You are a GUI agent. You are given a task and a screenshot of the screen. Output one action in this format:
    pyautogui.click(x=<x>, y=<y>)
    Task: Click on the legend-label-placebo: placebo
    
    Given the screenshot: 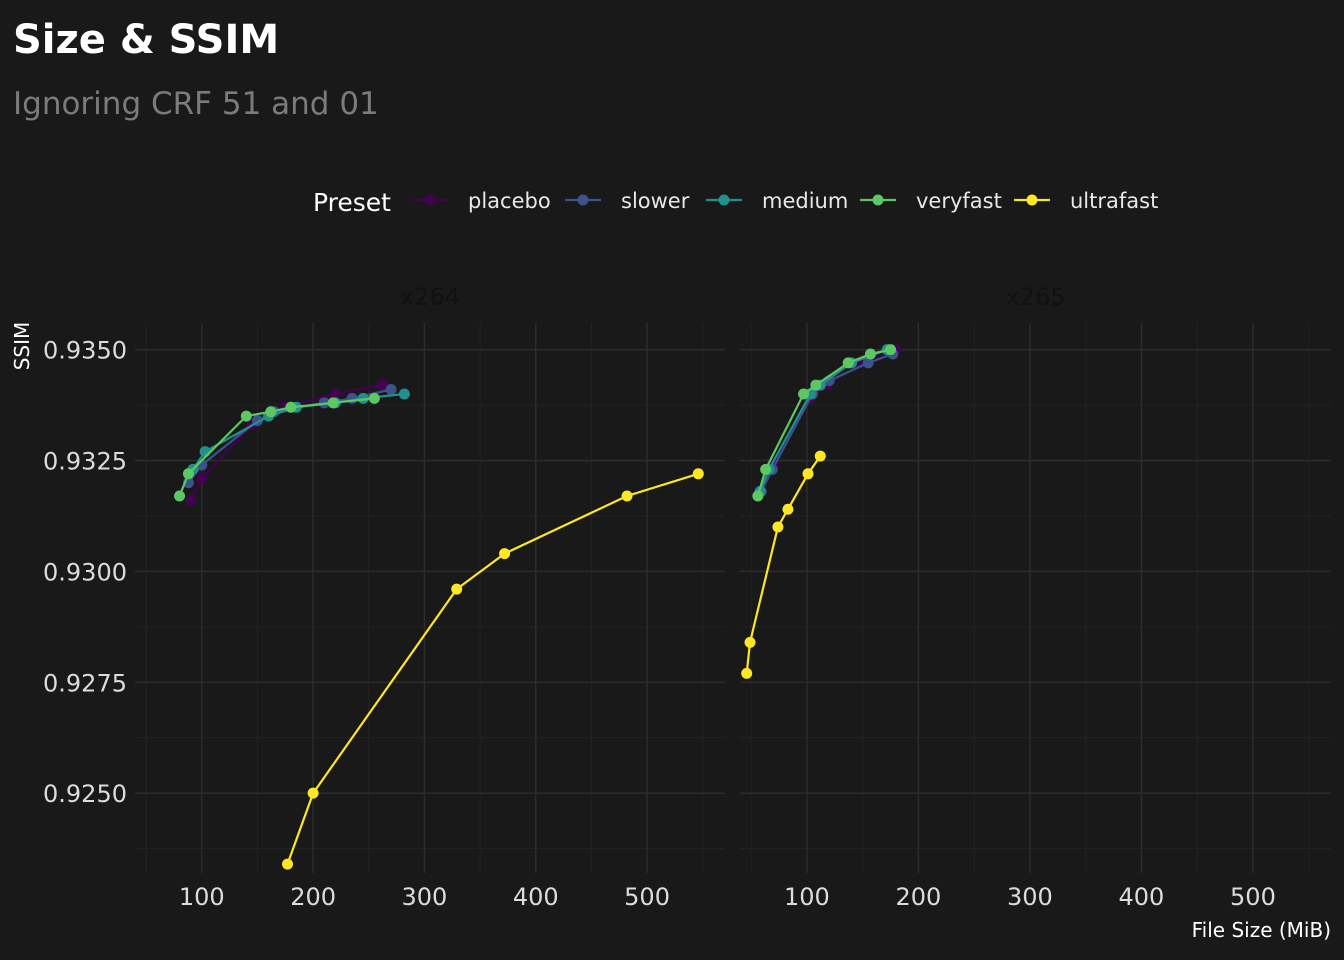 What is the action you would take?
    pyautogui.click(x=509, y=201)
    